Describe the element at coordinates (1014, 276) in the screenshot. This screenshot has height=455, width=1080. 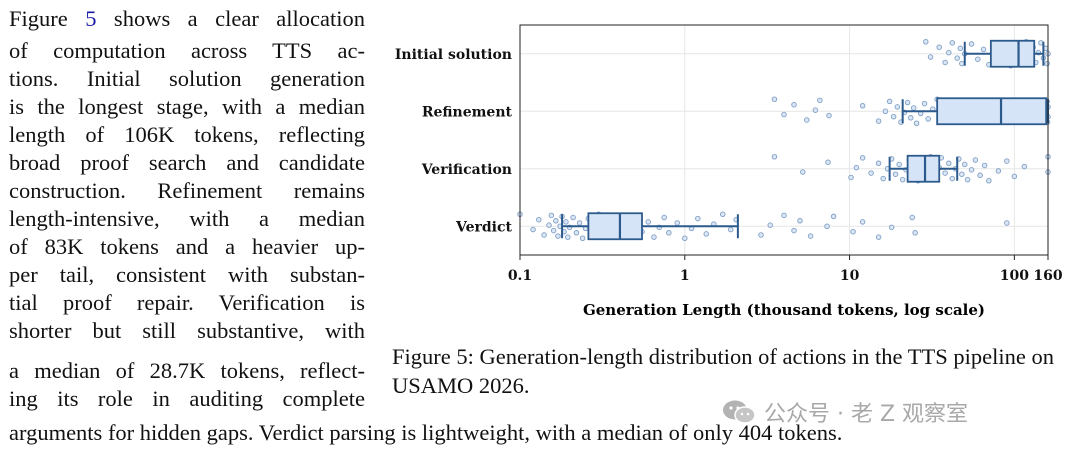
I see `x-tick-label-3: 100` at that location.